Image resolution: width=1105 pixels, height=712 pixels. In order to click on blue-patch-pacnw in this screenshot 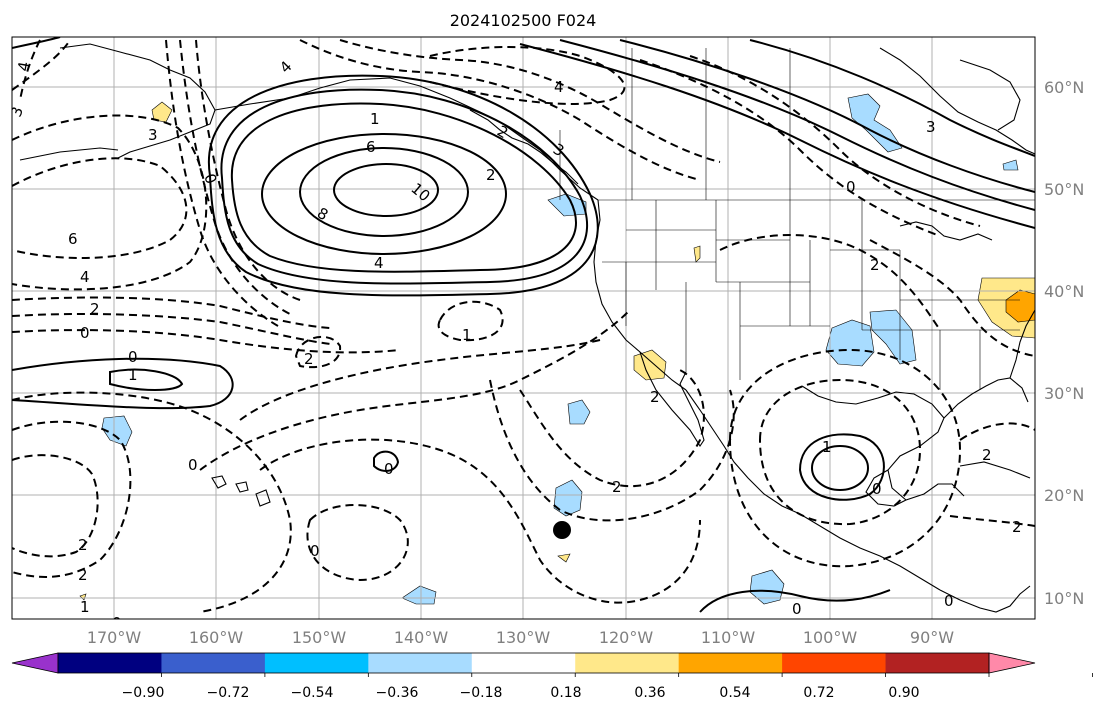, I will do `click(567, 205)`.